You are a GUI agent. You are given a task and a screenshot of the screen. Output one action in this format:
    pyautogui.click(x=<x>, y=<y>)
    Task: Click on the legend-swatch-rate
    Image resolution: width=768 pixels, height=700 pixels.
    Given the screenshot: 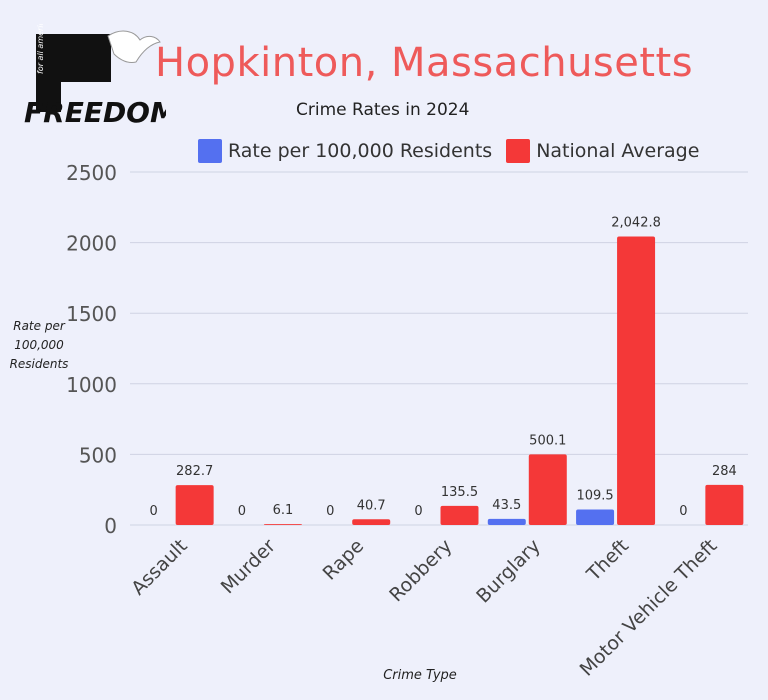 What is the action you would take?
    pyautogui.click(x=210, y=151)
    